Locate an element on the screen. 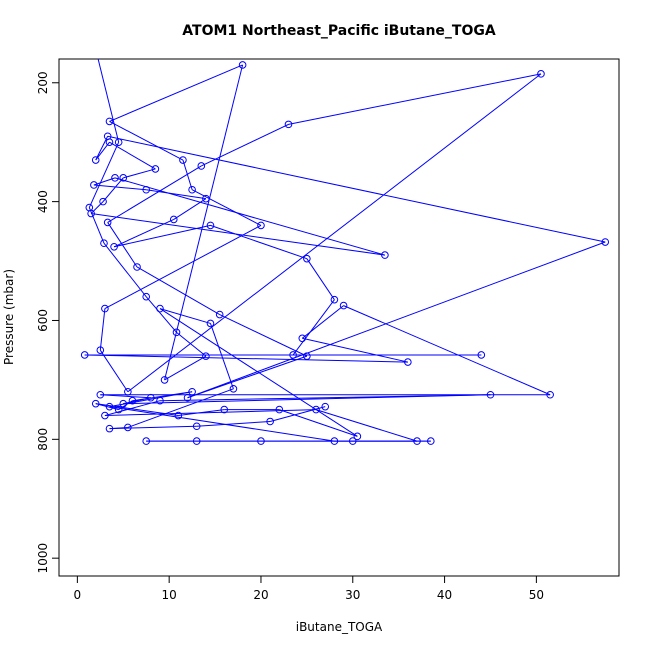 The width and height of the screenshot is (650, 650). x-tick-label: 50 is located at coordinates (536, 595).